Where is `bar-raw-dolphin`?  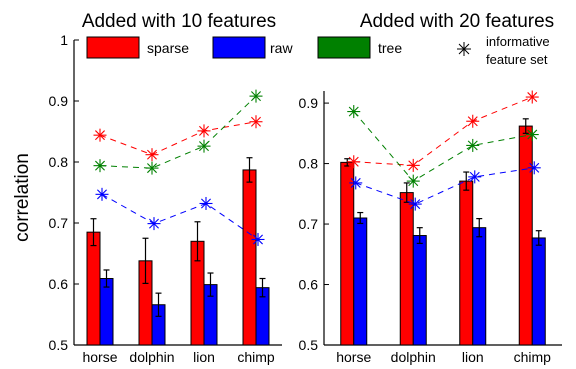 bar-raw-dolphin is located at coordinates (419, 290).